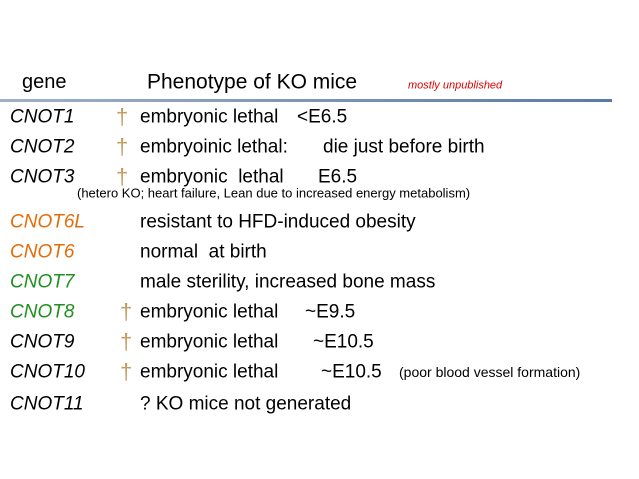 This screenshot has height=479, width=639. I want to click on gene-name: CNOT10, so click(47, 372).